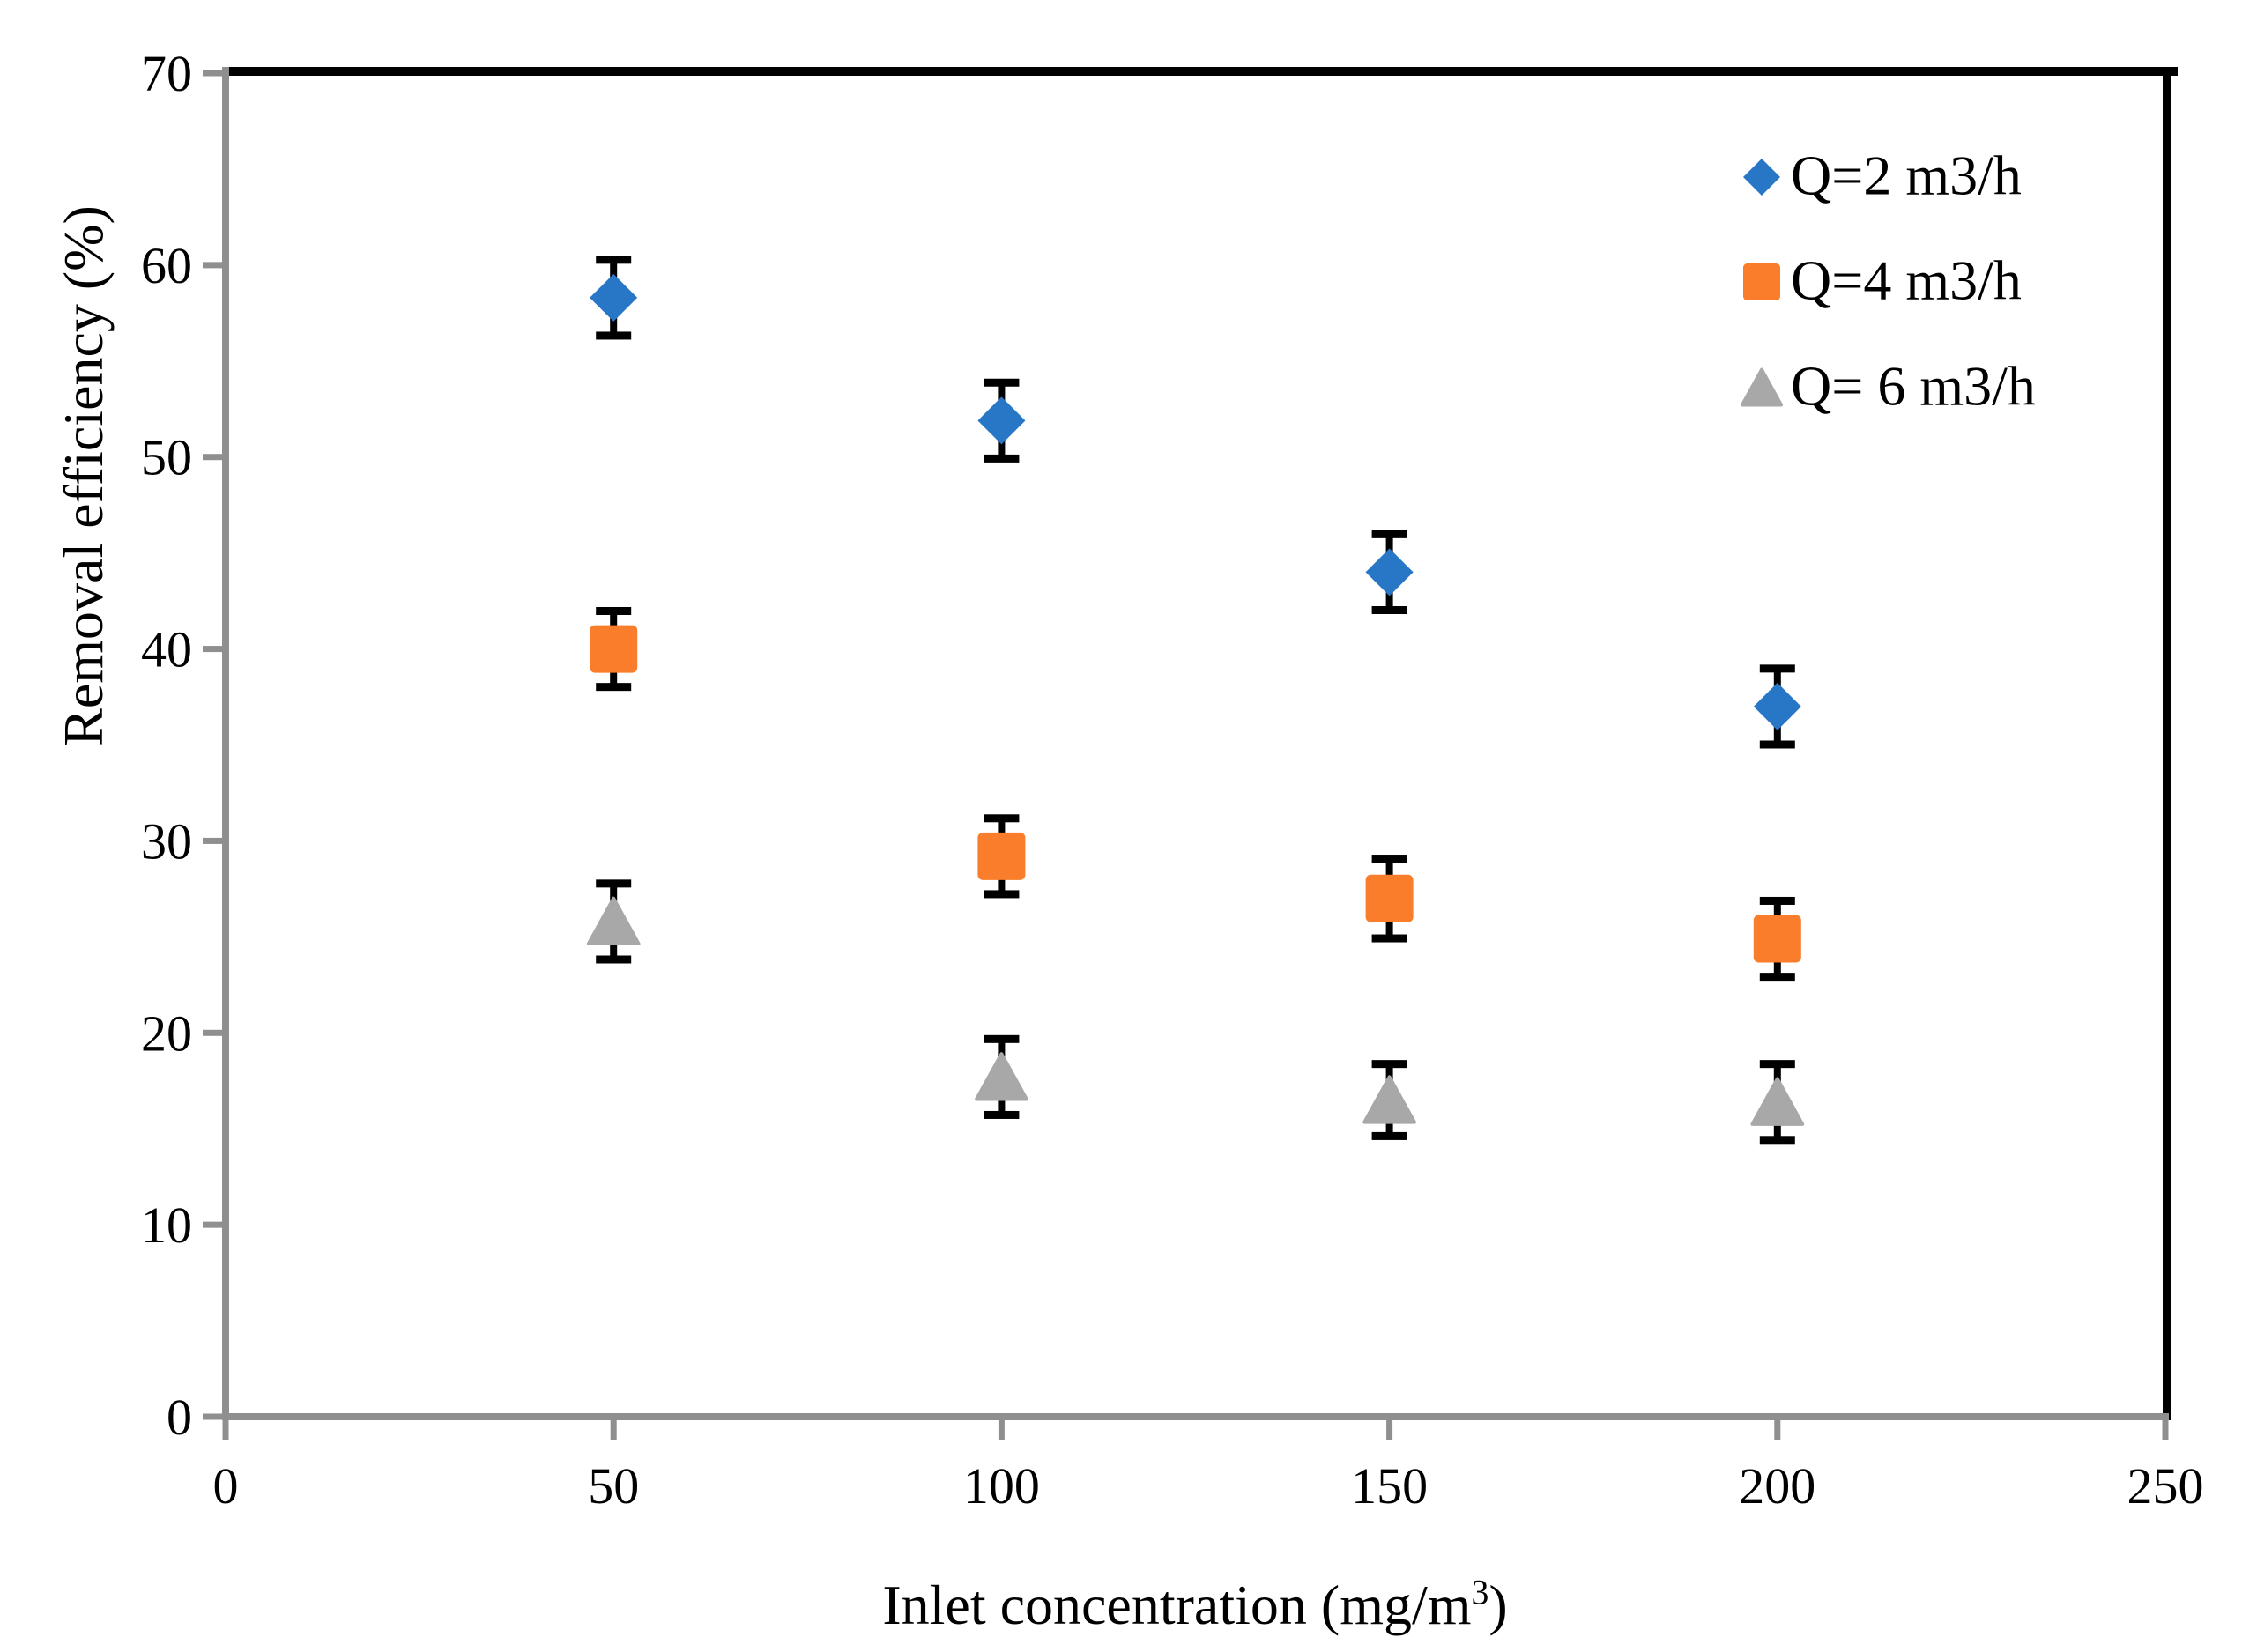 The image size is (2242, 1652). Describe the element at coordinates (1200, 71) in the screenshot. I see `plot-border-top` at that location.